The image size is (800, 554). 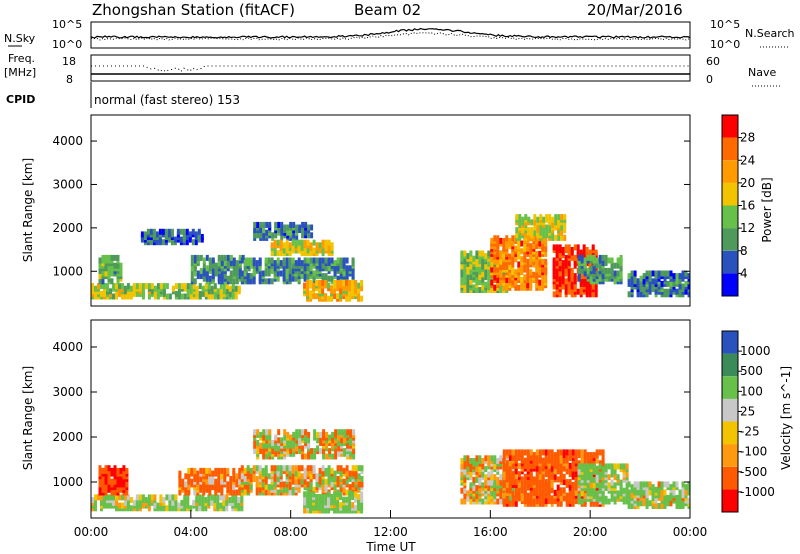 What do you see at coordinates (762, 72) in the screenshot?
I see `nave-label: Nave` at bounding box center [762, 72].